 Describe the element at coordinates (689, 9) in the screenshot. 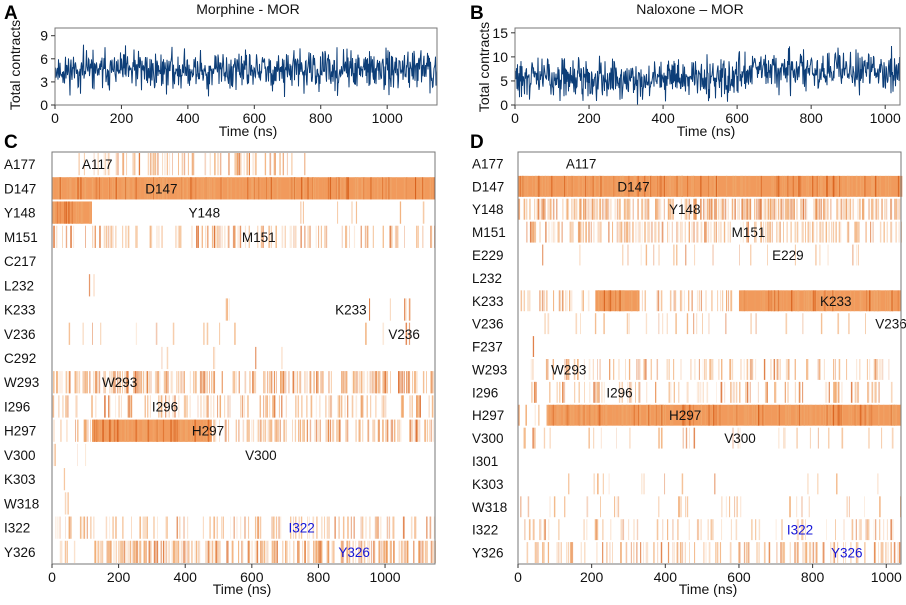

I see `panel-b-title: Naloxone – MOR` at that location.